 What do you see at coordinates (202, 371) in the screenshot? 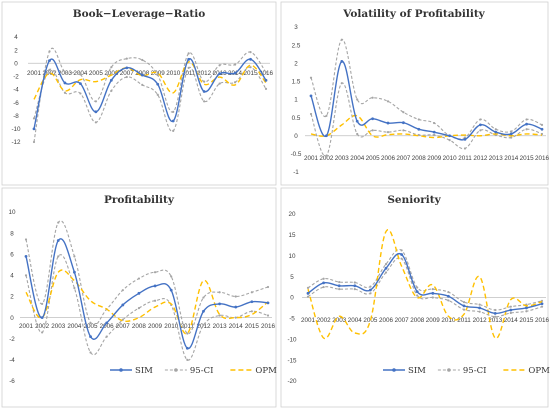
I see `legend-label: 95-CI` at bounding box center [202, 371].